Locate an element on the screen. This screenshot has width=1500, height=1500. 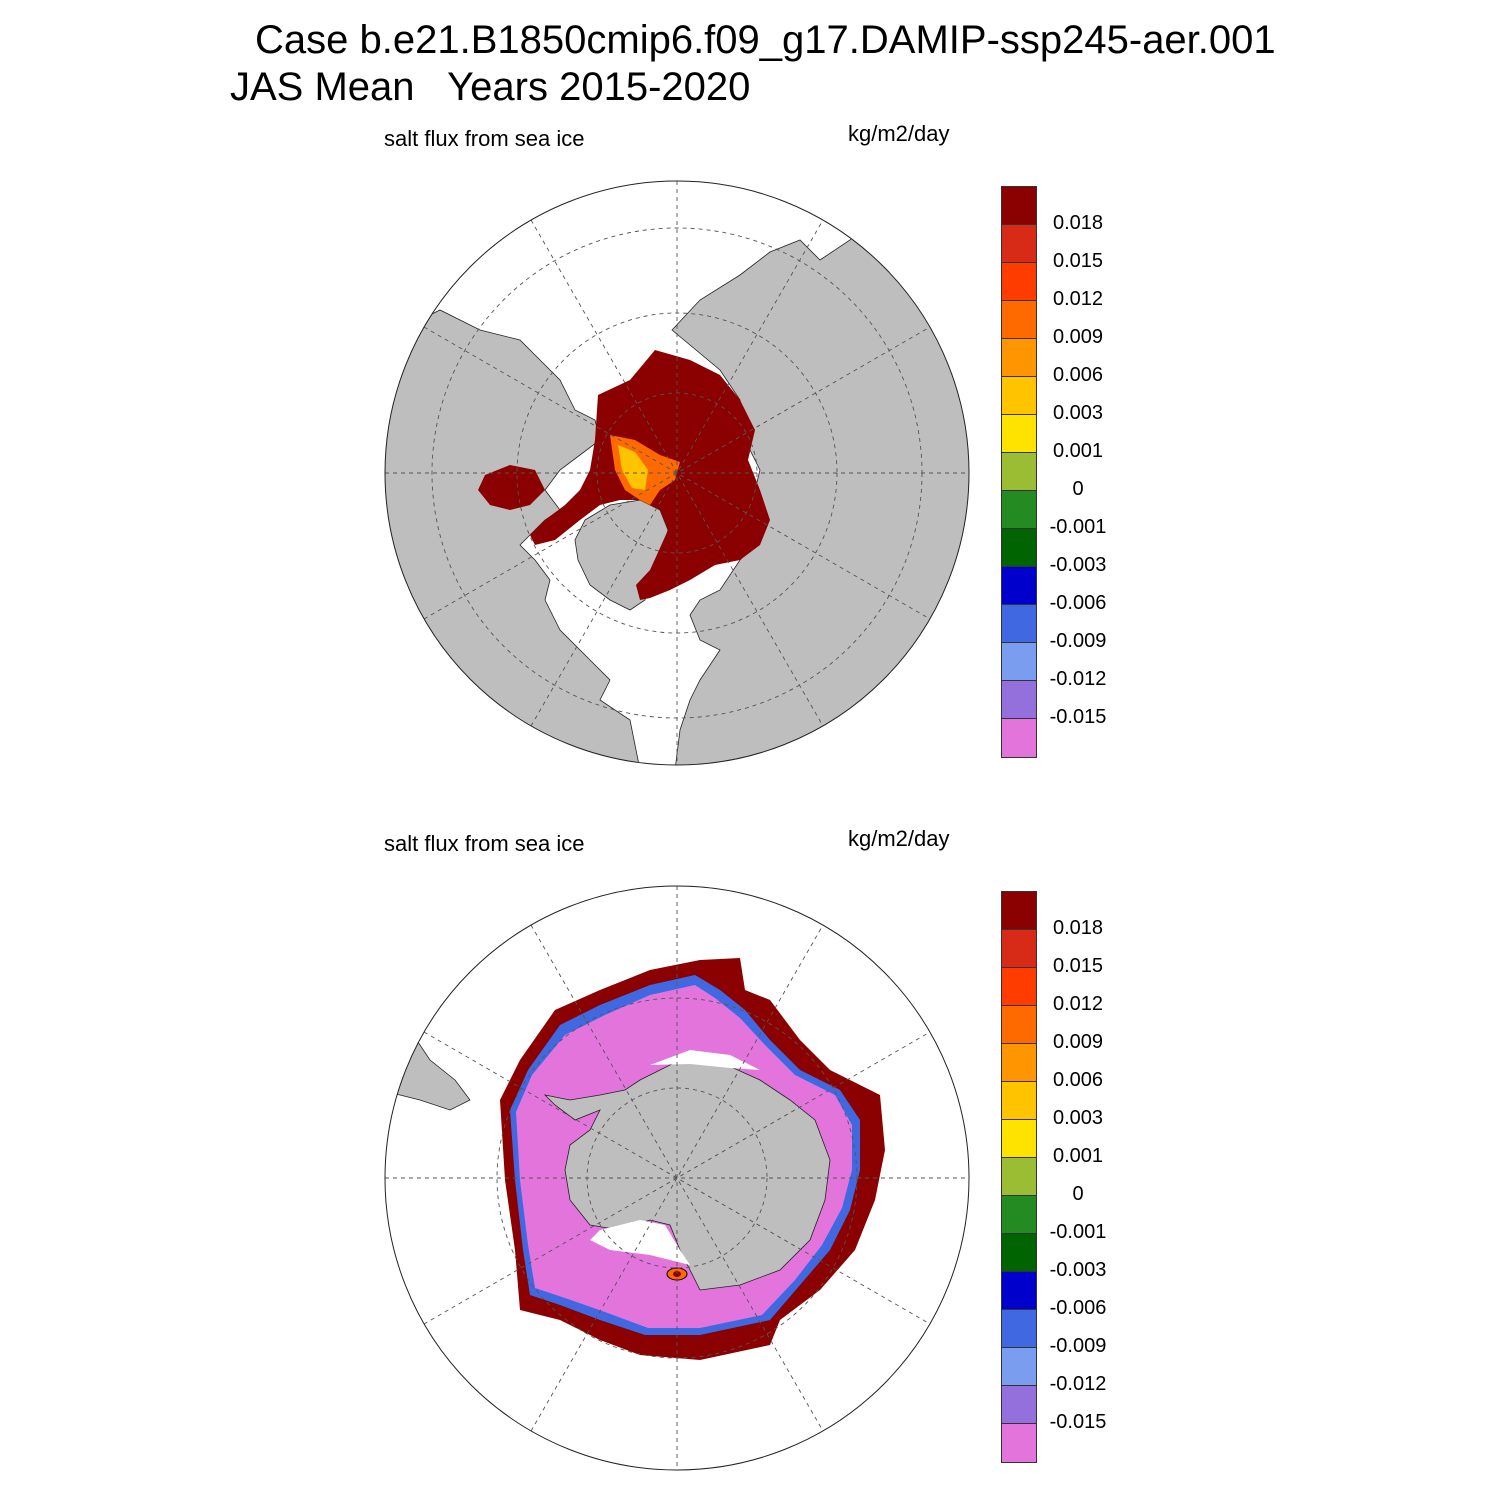
north-colorbar-label: 0.012 is located at coordinates (1078, 299).